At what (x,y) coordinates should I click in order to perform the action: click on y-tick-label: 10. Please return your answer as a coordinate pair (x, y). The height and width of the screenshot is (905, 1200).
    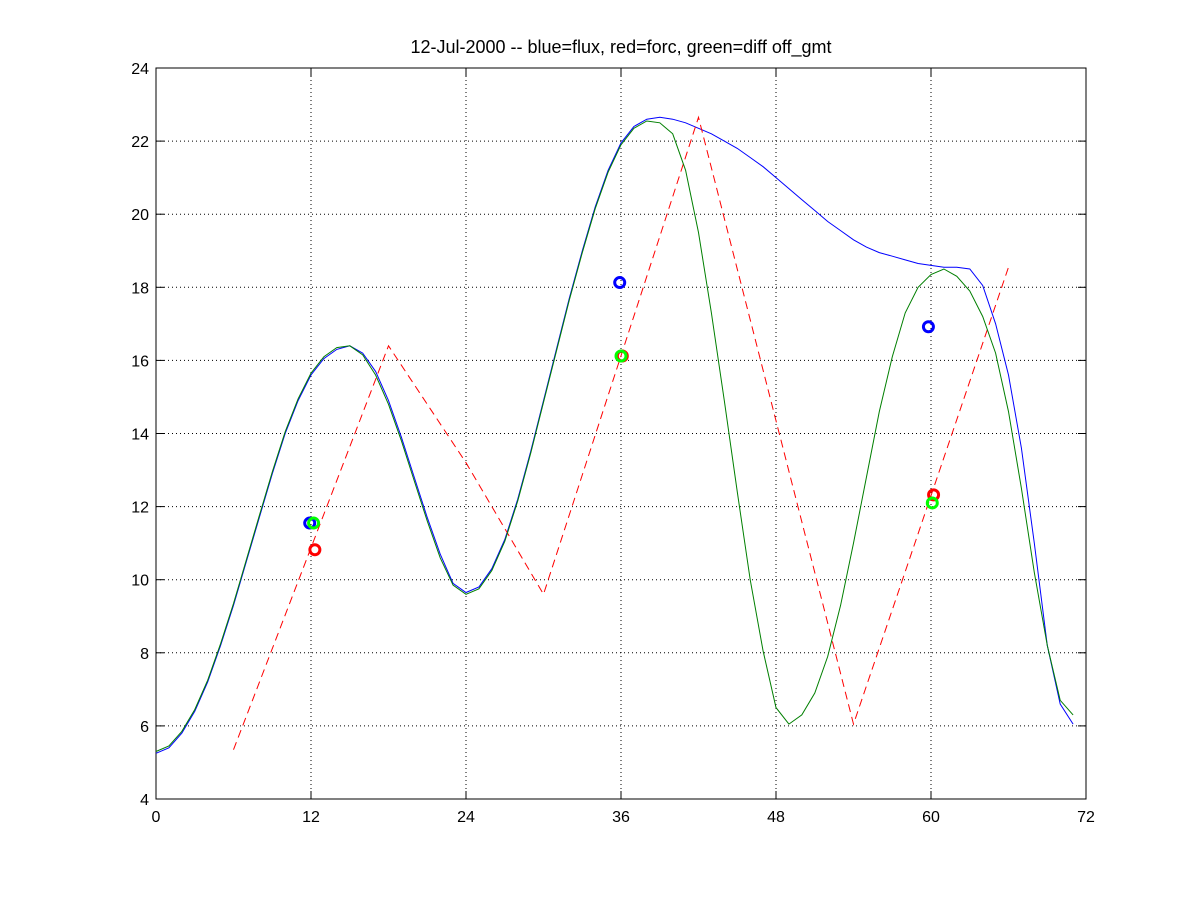
    Looking at the image, I should click on (140, 581).